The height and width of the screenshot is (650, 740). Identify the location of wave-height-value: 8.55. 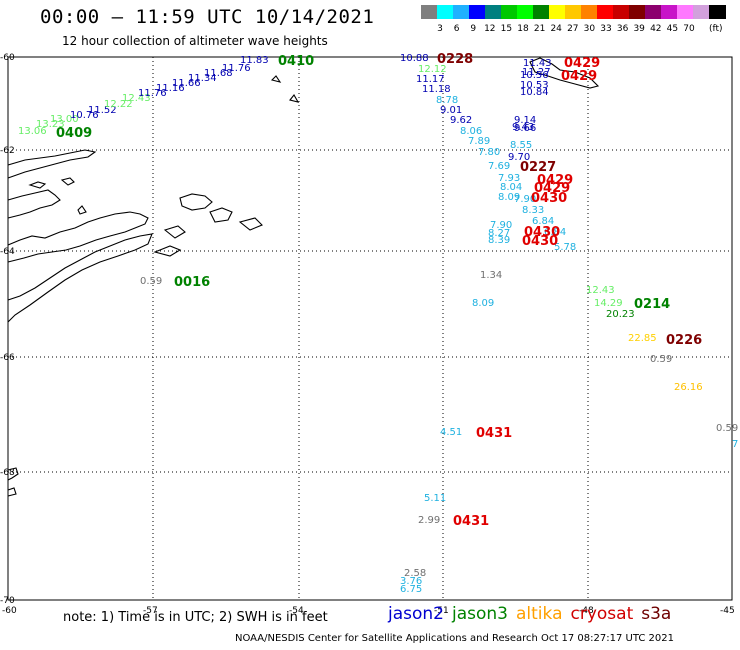
(521, 145).